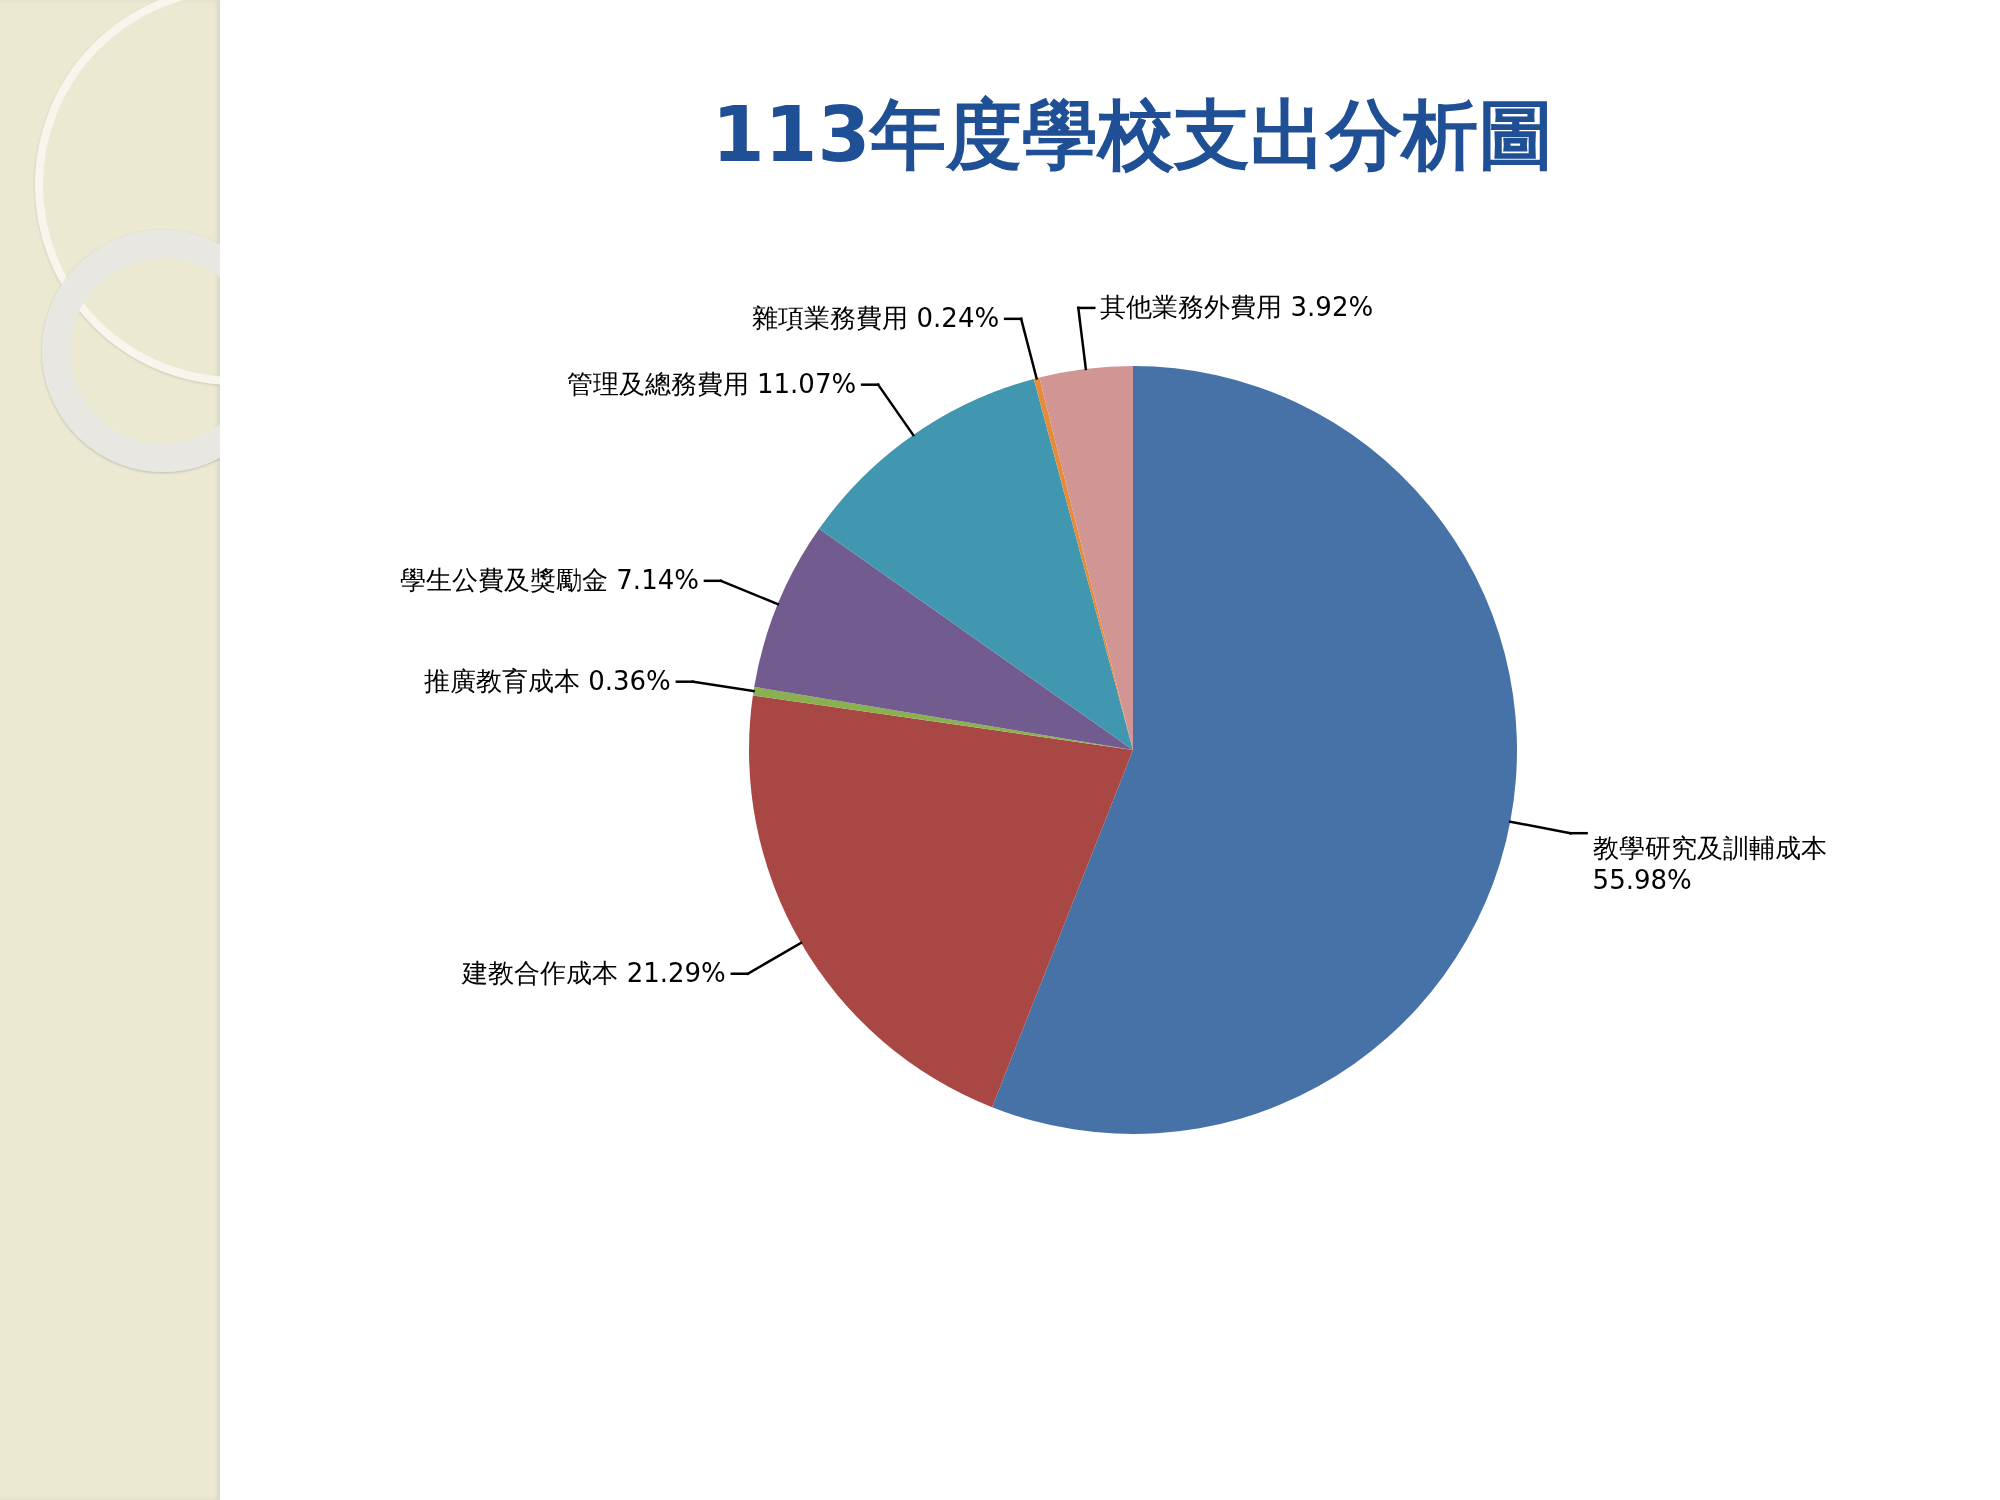 This screenshot has height=1500, width=2000. Describe the element at coordinates (876, 317) in the screenshot. I see `slice-label: 雜項業務費用 0.24%` at that location.